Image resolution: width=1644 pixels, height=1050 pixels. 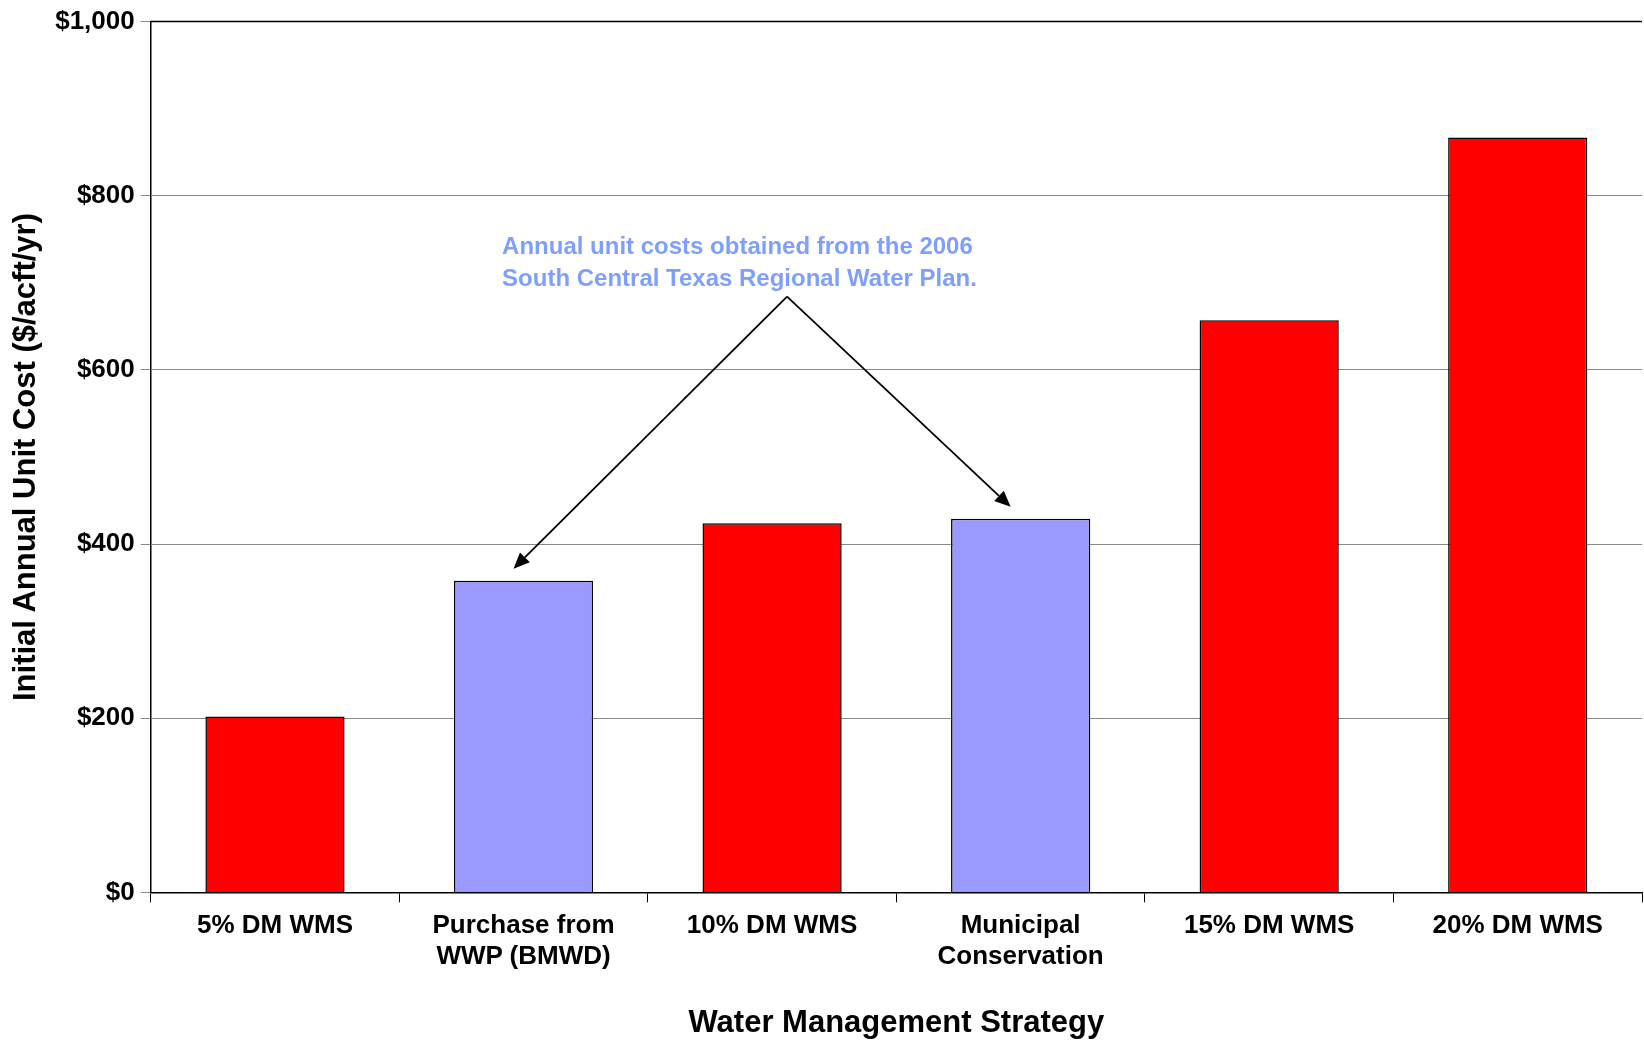 What do you see at coordinates (105, 368) in the screenshot?
I see `y-tick-label: $600` at bounding box center [105, 368].